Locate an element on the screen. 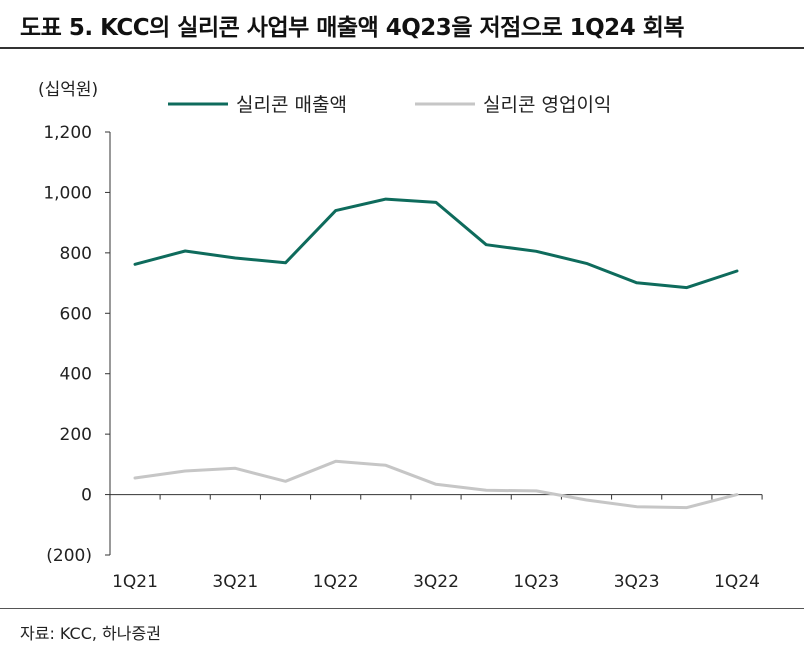  y-unit-label: (십억원) is located at coordinates (68, 90).